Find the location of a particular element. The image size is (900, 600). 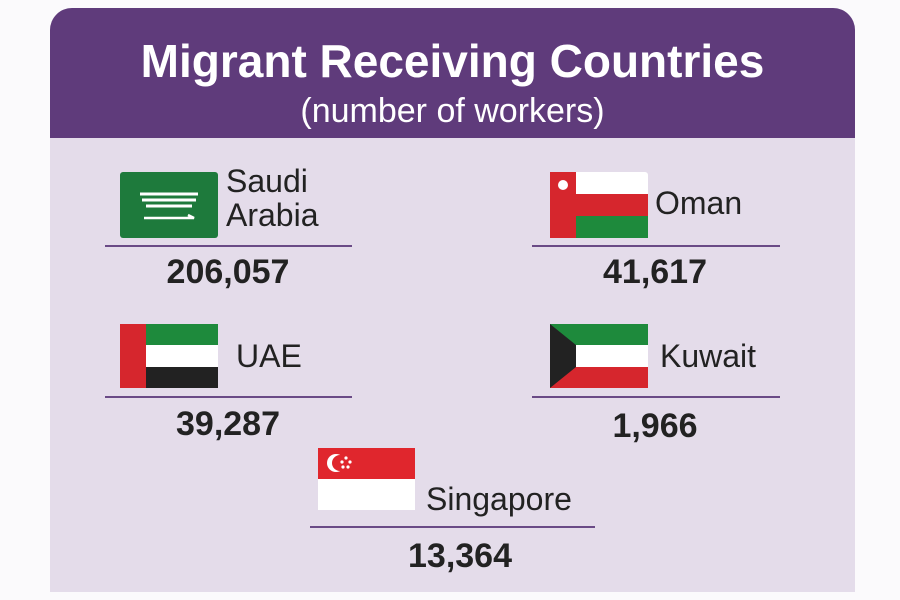

country-name: Saudi Arabia is located at coordinates (272, 198).